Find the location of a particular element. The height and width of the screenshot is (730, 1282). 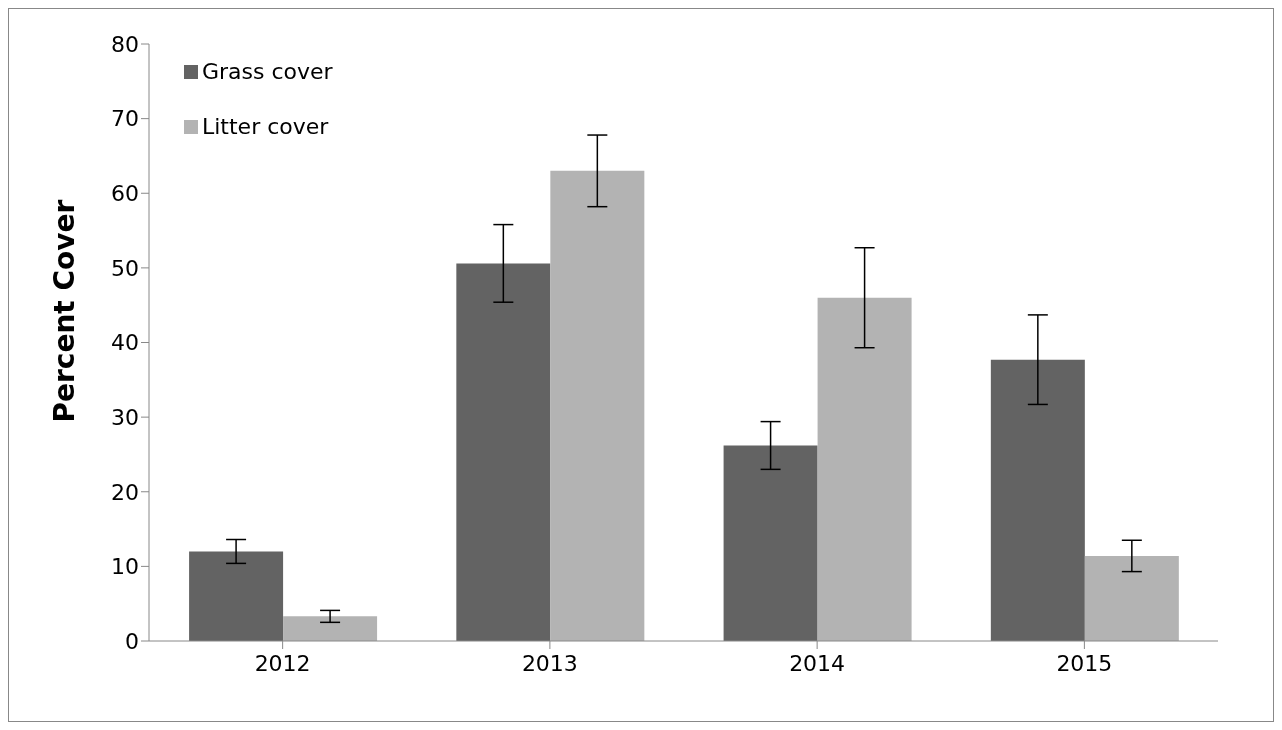

y-tick-label: 60 is located at coordinates (125, 194).